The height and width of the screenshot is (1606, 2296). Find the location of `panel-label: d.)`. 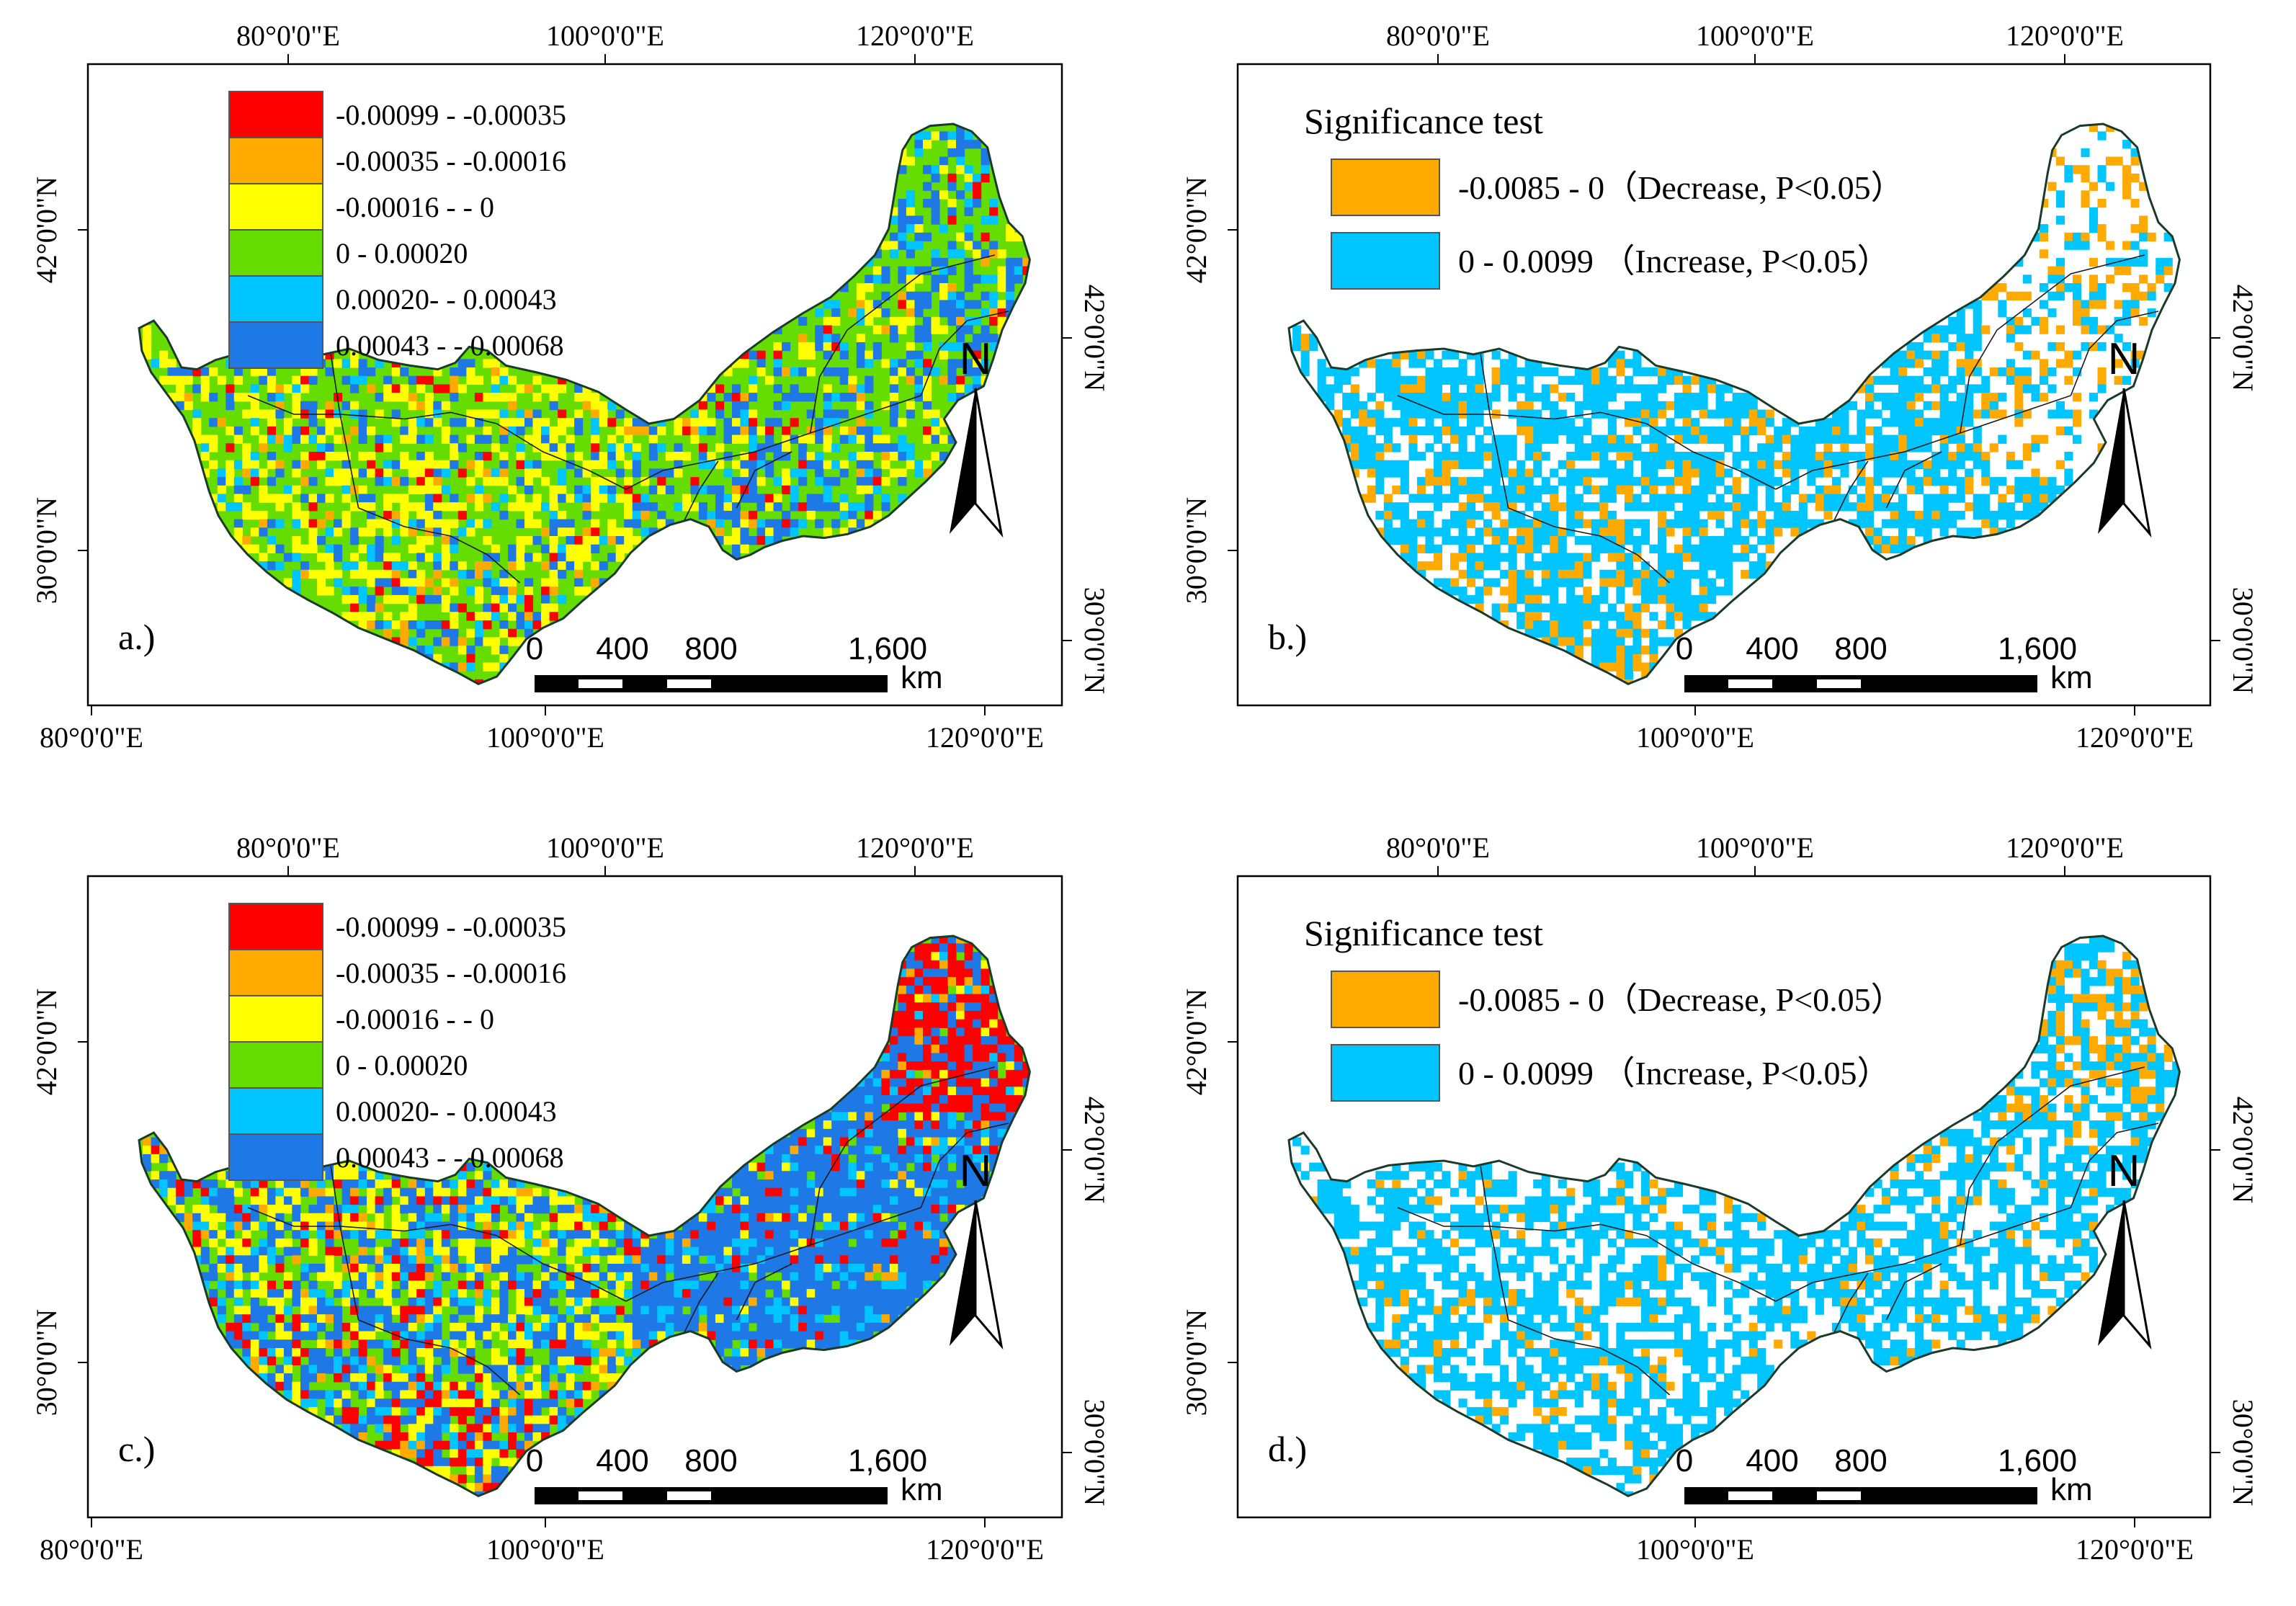

panel-label: d.) is located at coordinates (1287, 1449).